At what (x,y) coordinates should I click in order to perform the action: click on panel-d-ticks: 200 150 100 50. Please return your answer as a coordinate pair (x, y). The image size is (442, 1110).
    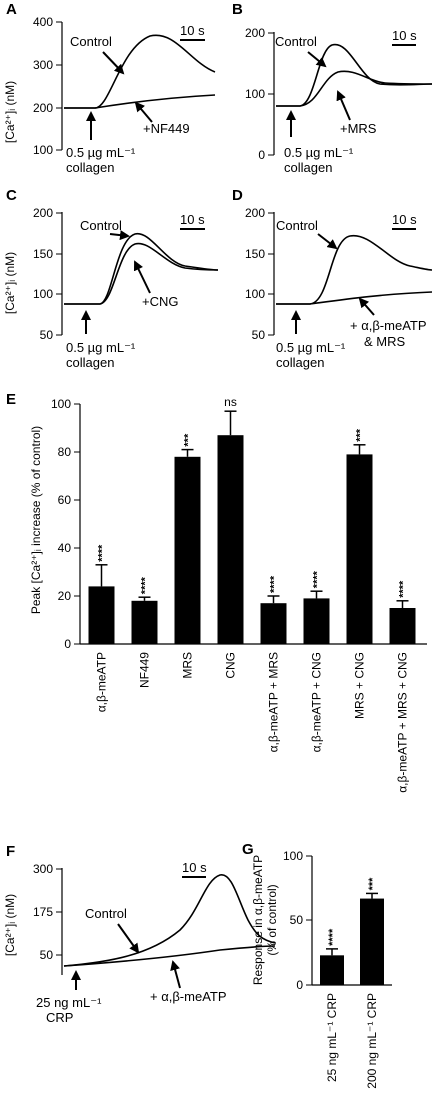
    Looking at the image, I should click on (259, 274).